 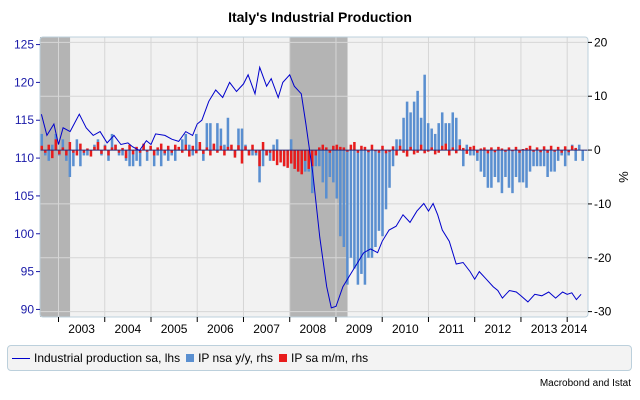 I want to click on x-tick-label: 2008, so click(x=312, y=329).